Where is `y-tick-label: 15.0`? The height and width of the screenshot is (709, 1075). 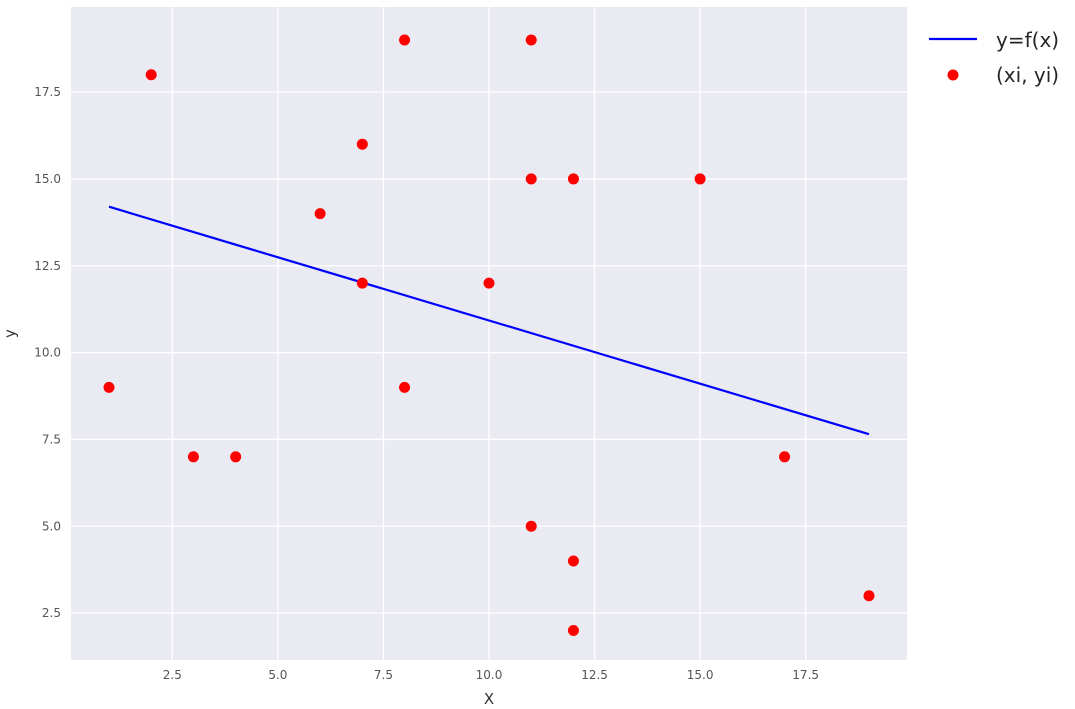
y-tick-label: 15.0 is located at coordinates (47, 179).